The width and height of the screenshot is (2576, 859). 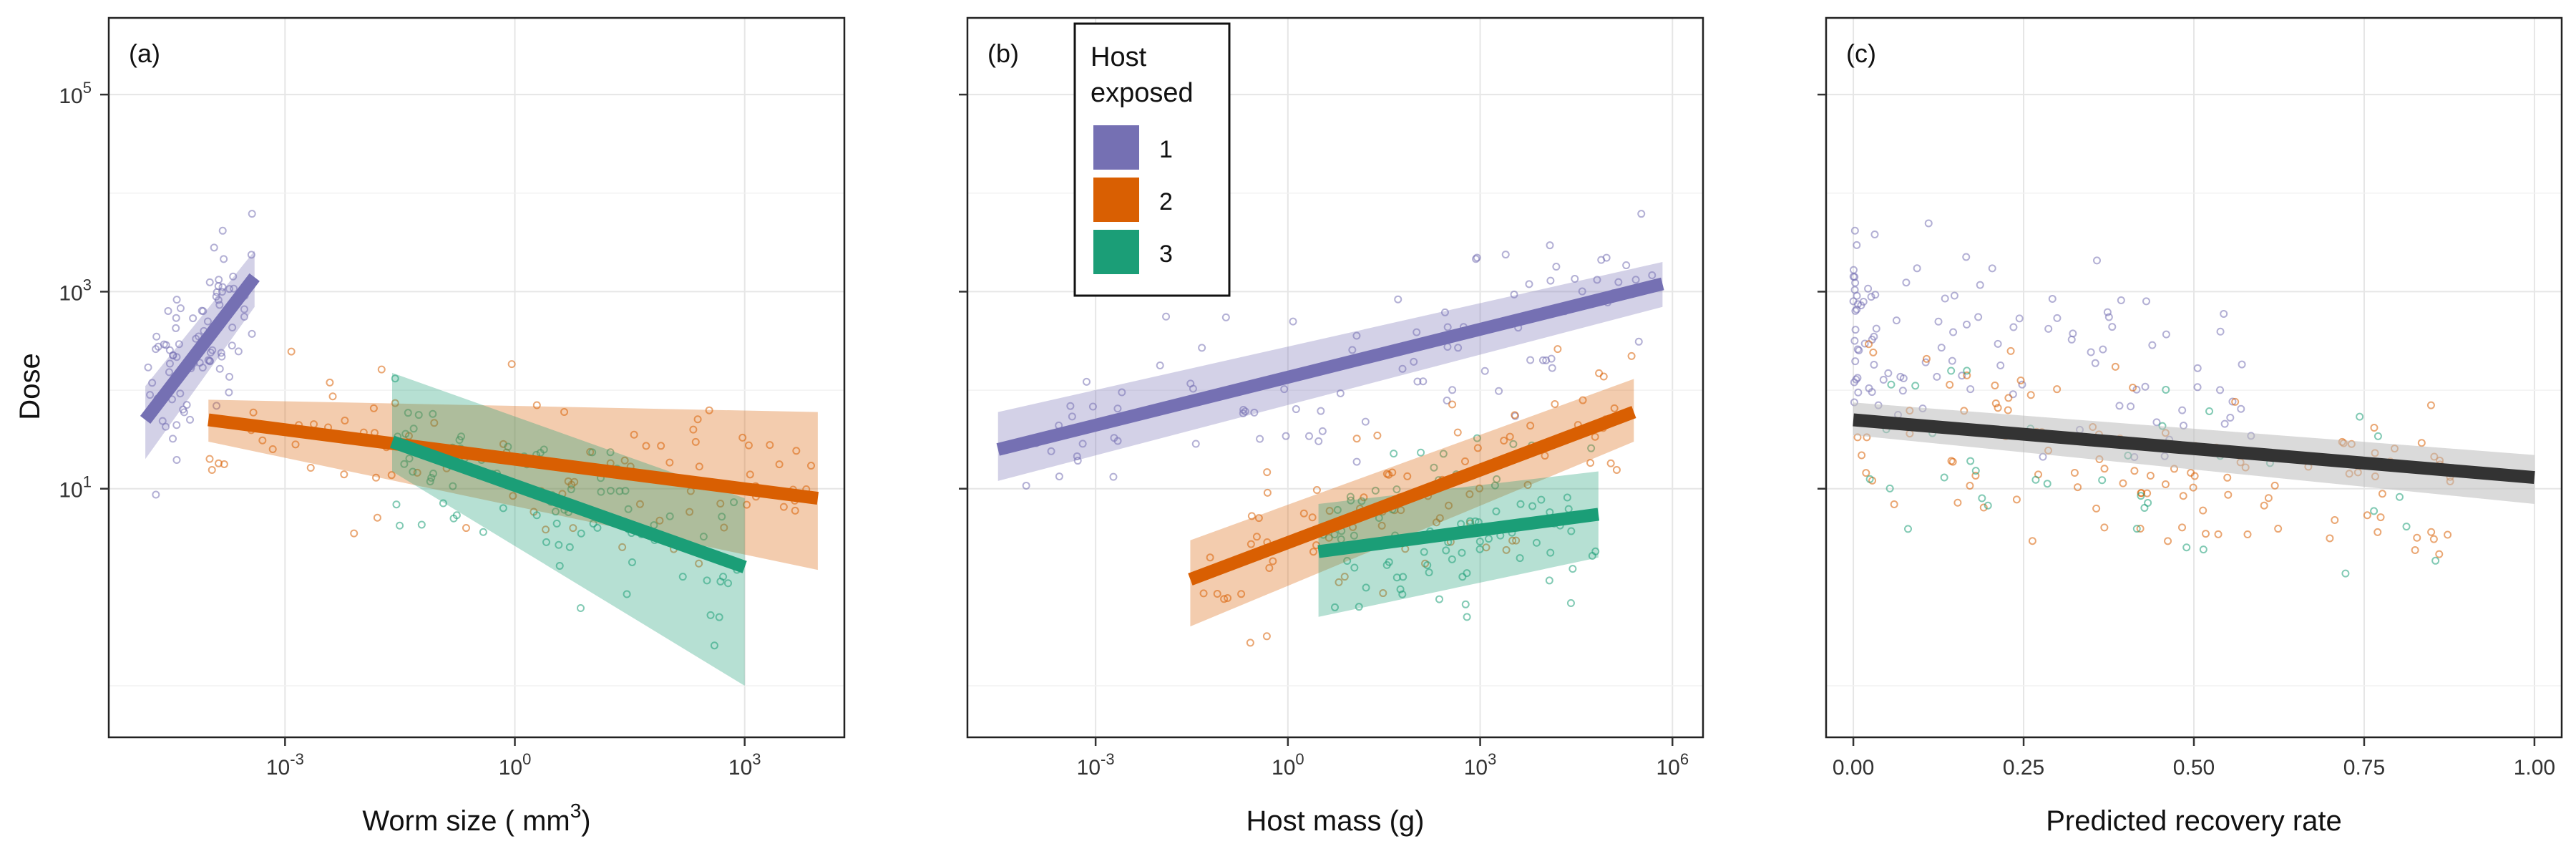 I want to click on y-axis-title: Dose, so click(x=30, y=386).